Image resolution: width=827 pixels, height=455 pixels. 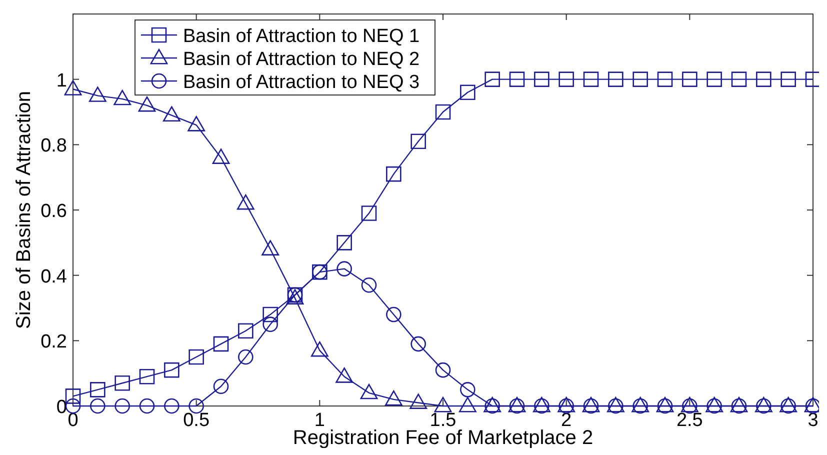 I want to click on legend-label: Basin of Attraction to NEQ 1, so click(x=301, y=36).